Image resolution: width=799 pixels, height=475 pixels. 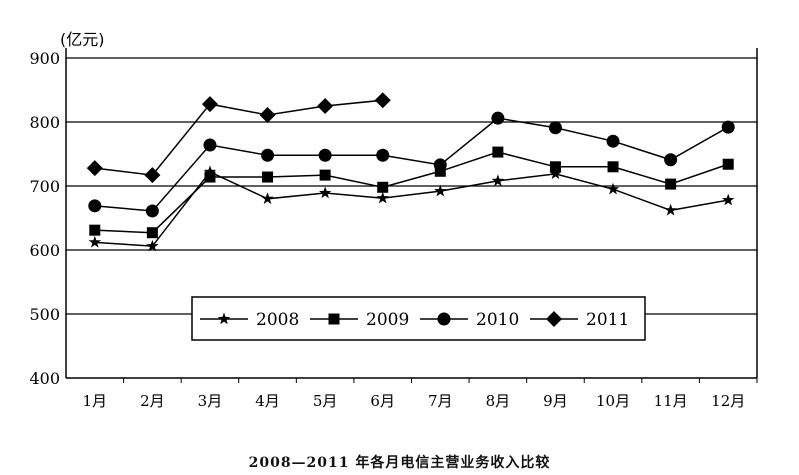 What do you see at coordinates (44, 250) in the screenshot?
I see `y-tick-label: 600` at bounding box center [44, 250].